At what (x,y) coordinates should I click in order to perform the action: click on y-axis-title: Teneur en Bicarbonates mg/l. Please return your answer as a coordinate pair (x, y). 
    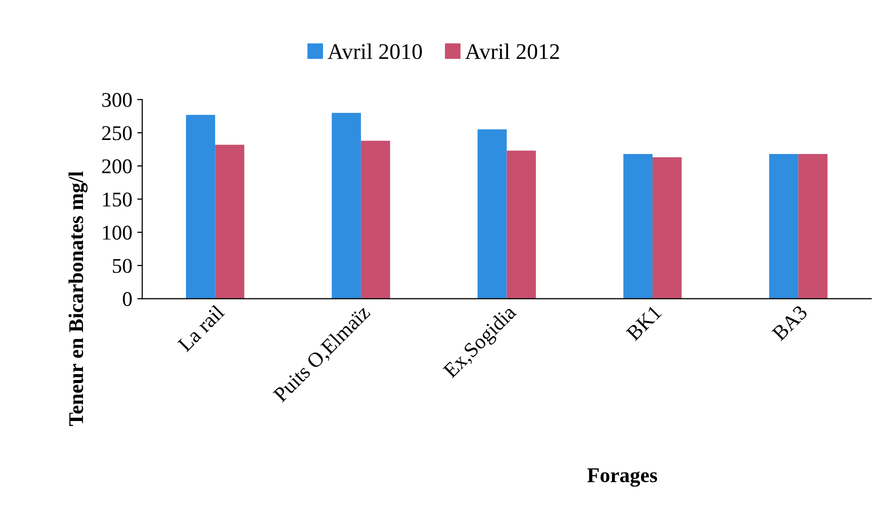
    Looking at the image, I should click on (78, 298).